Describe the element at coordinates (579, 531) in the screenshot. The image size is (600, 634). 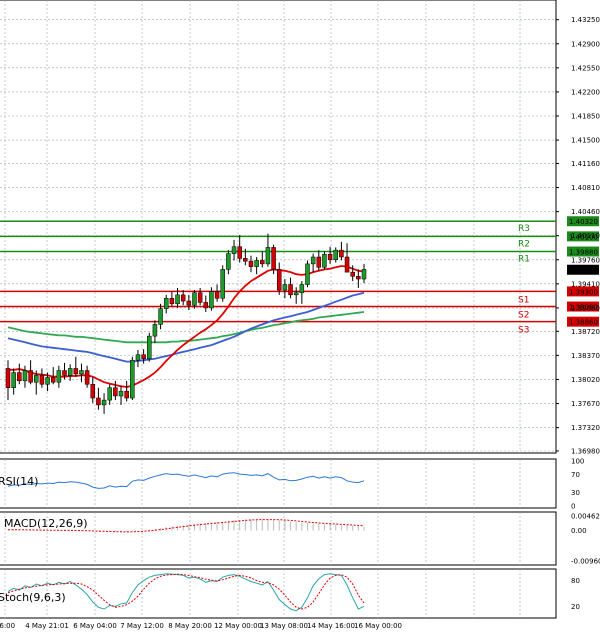
I see `macd-tick-label: 0.00` at that location.